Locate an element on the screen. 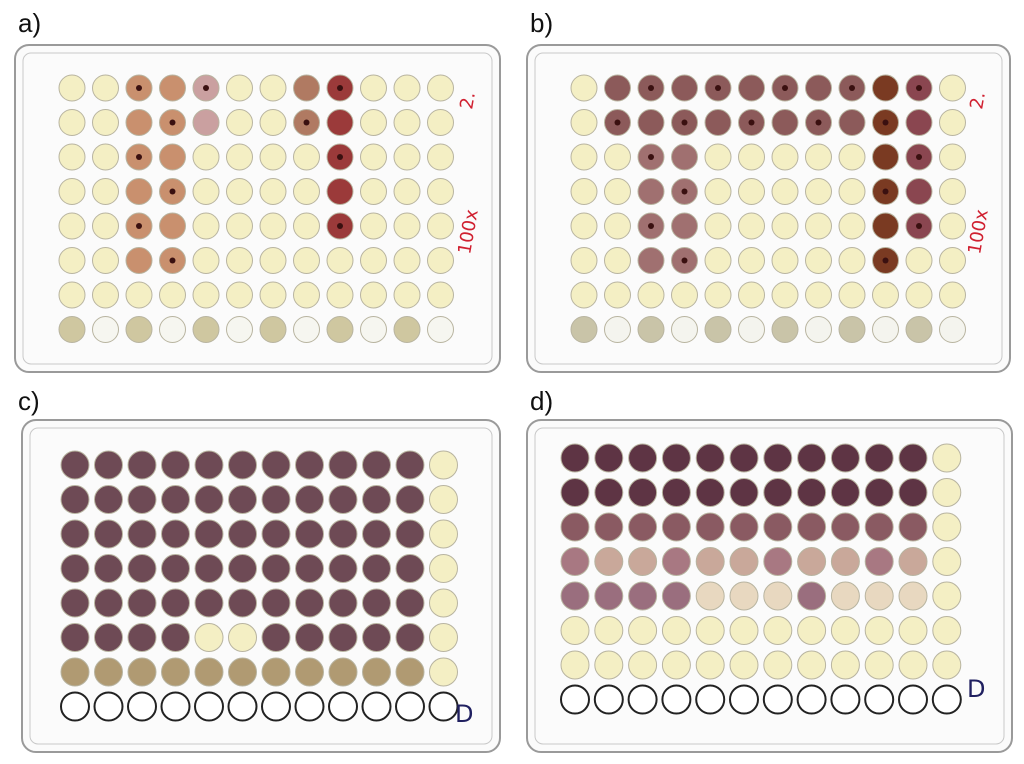 The image size is (1024, 764). handwritten-note: D is located at coordinates (464, 714).